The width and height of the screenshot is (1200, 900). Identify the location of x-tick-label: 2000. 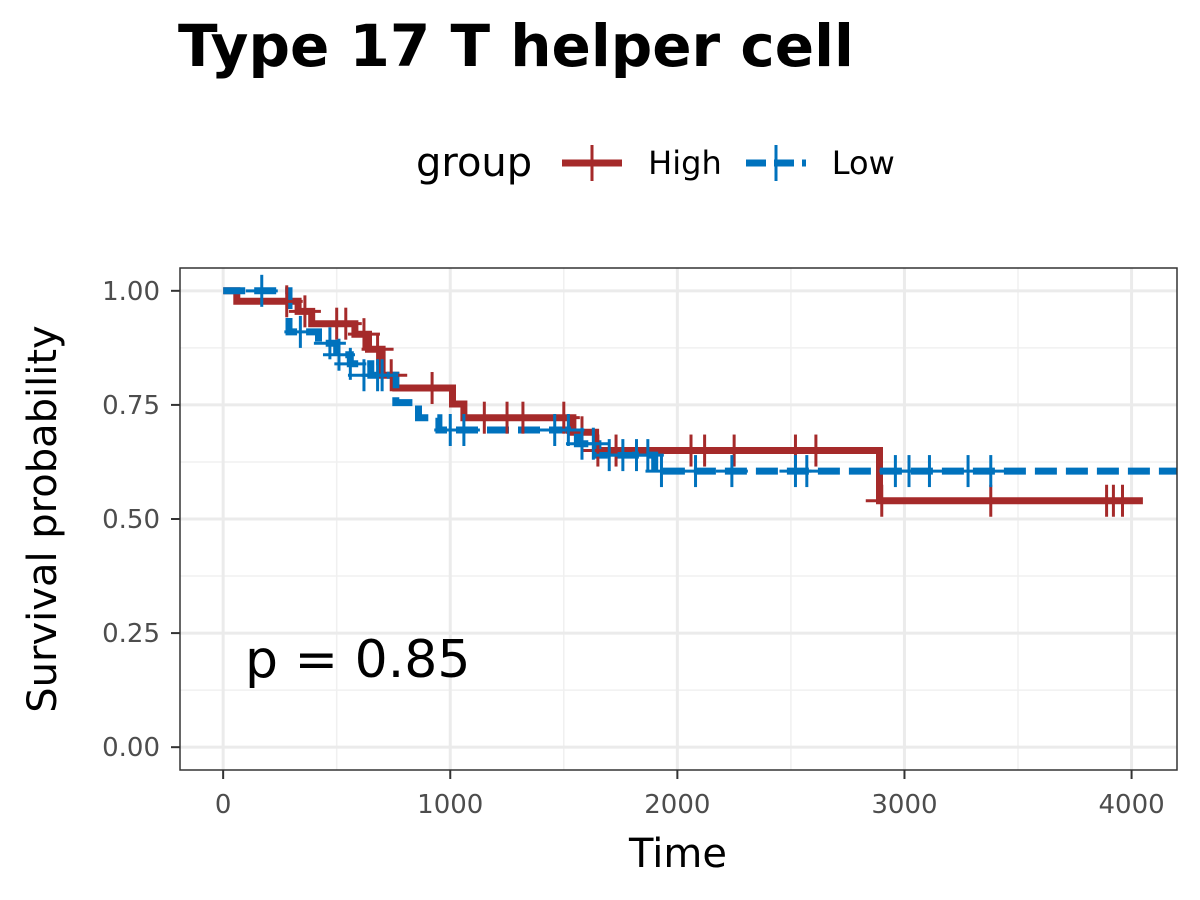
(677, 805).